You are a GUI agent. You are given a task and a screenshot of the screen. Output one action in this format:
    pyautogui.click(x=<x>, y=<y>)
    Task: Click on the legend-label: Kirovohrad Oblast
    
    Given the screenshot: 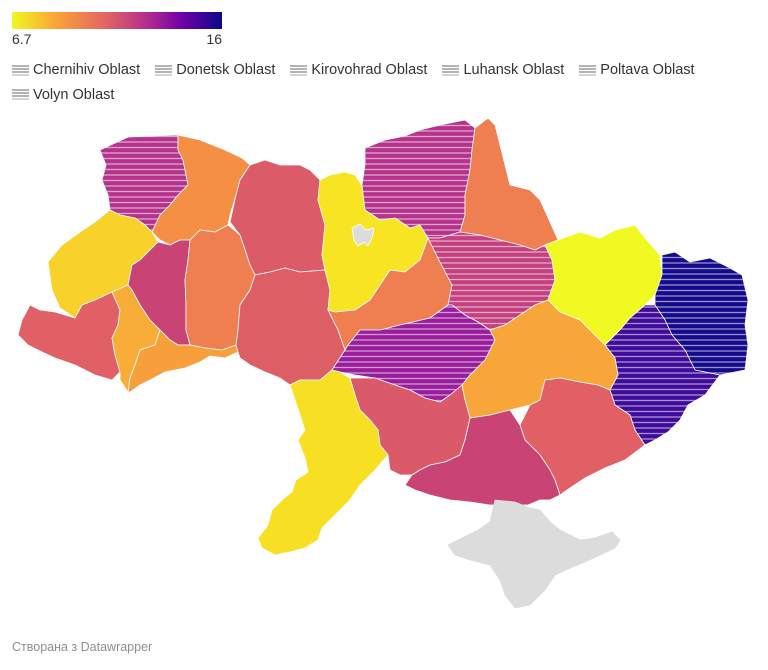 What is the action you would take?
    pyautogui.click(x=369, y=70)
    